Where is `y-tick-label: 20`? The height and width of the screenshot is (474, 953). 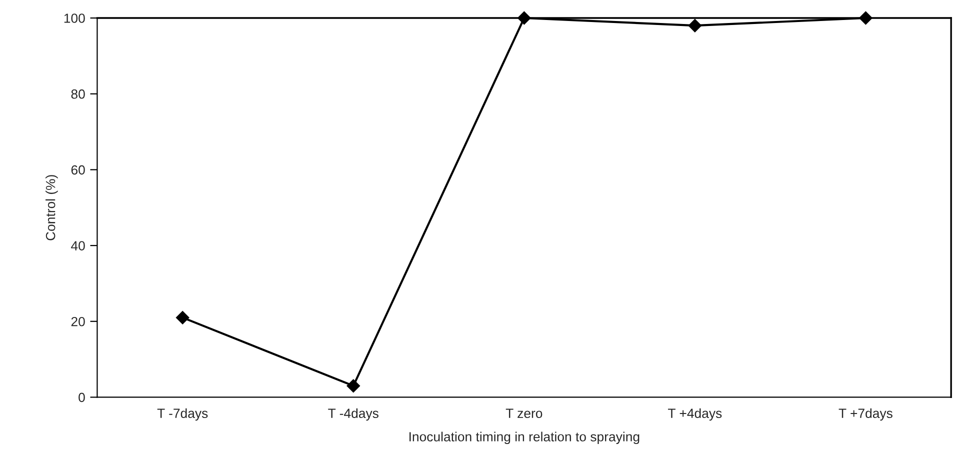 y-tick-label: 20 is located at coordinates (78, 321).